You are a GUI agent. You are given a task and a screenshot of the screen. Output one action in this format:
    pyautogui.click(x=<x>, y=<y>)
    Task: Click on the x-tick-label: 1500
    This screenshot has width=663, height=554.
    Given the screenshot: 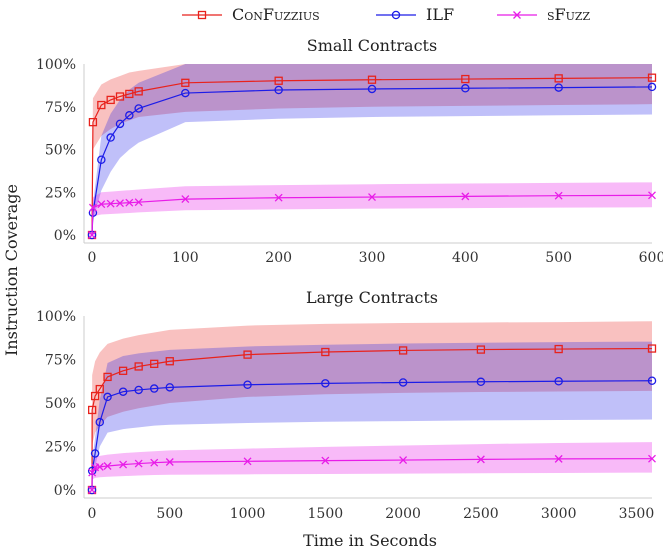 What is the action you would take?
    pyautogui.click(x=326, y=514)
    